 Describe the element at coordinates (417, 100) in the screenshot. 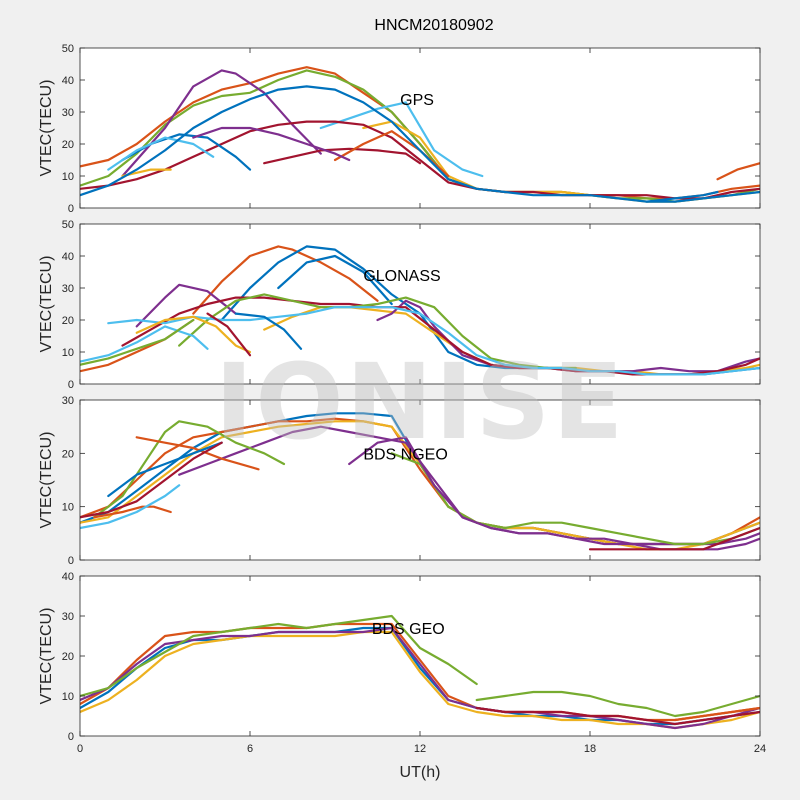

I see `panel-annotation: GPS` at that location.